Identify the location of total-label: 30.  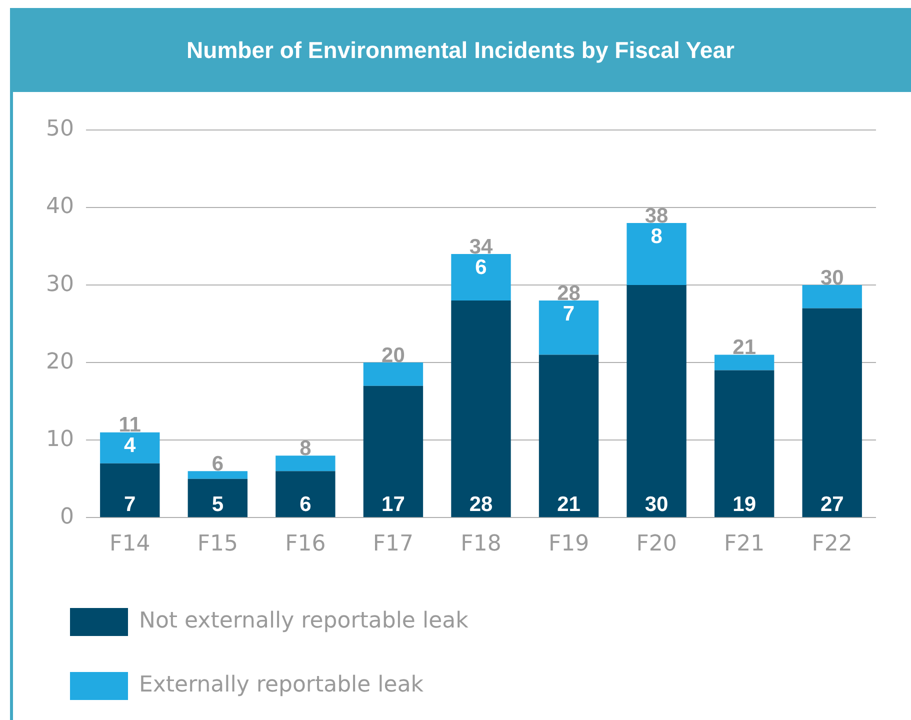
(832, 278).